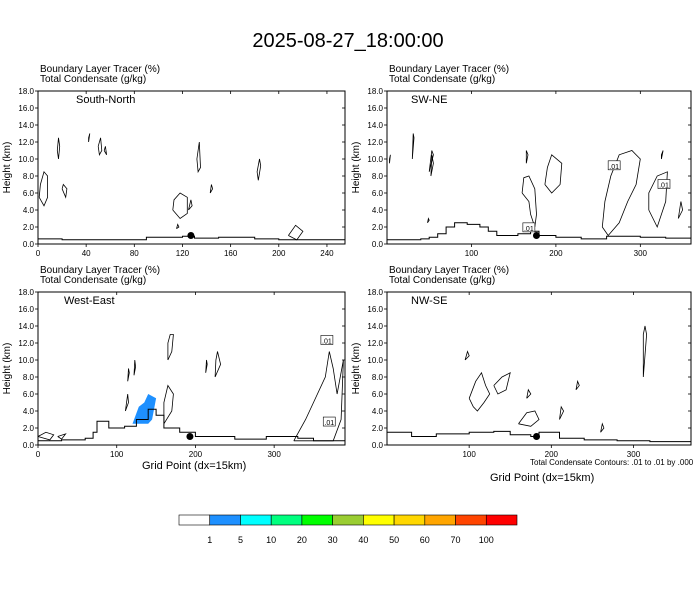  What do you see at coordinates (106, 100) in the screenshot?
I see `panel-1-name: South-North` at bounding box center [106, 100].